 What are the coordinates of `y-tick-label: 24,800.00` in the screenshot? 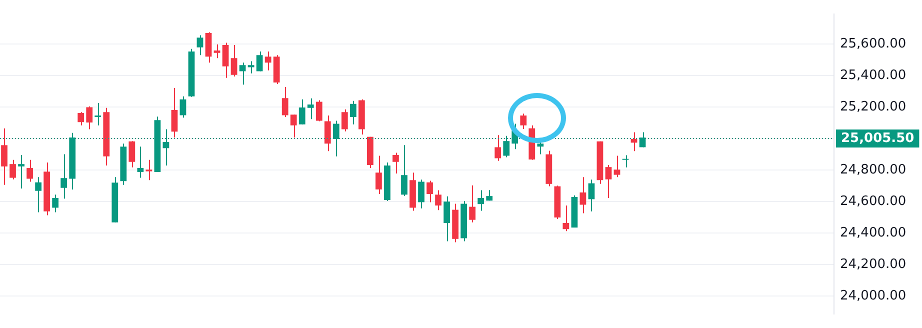 It's located at (873, 170).